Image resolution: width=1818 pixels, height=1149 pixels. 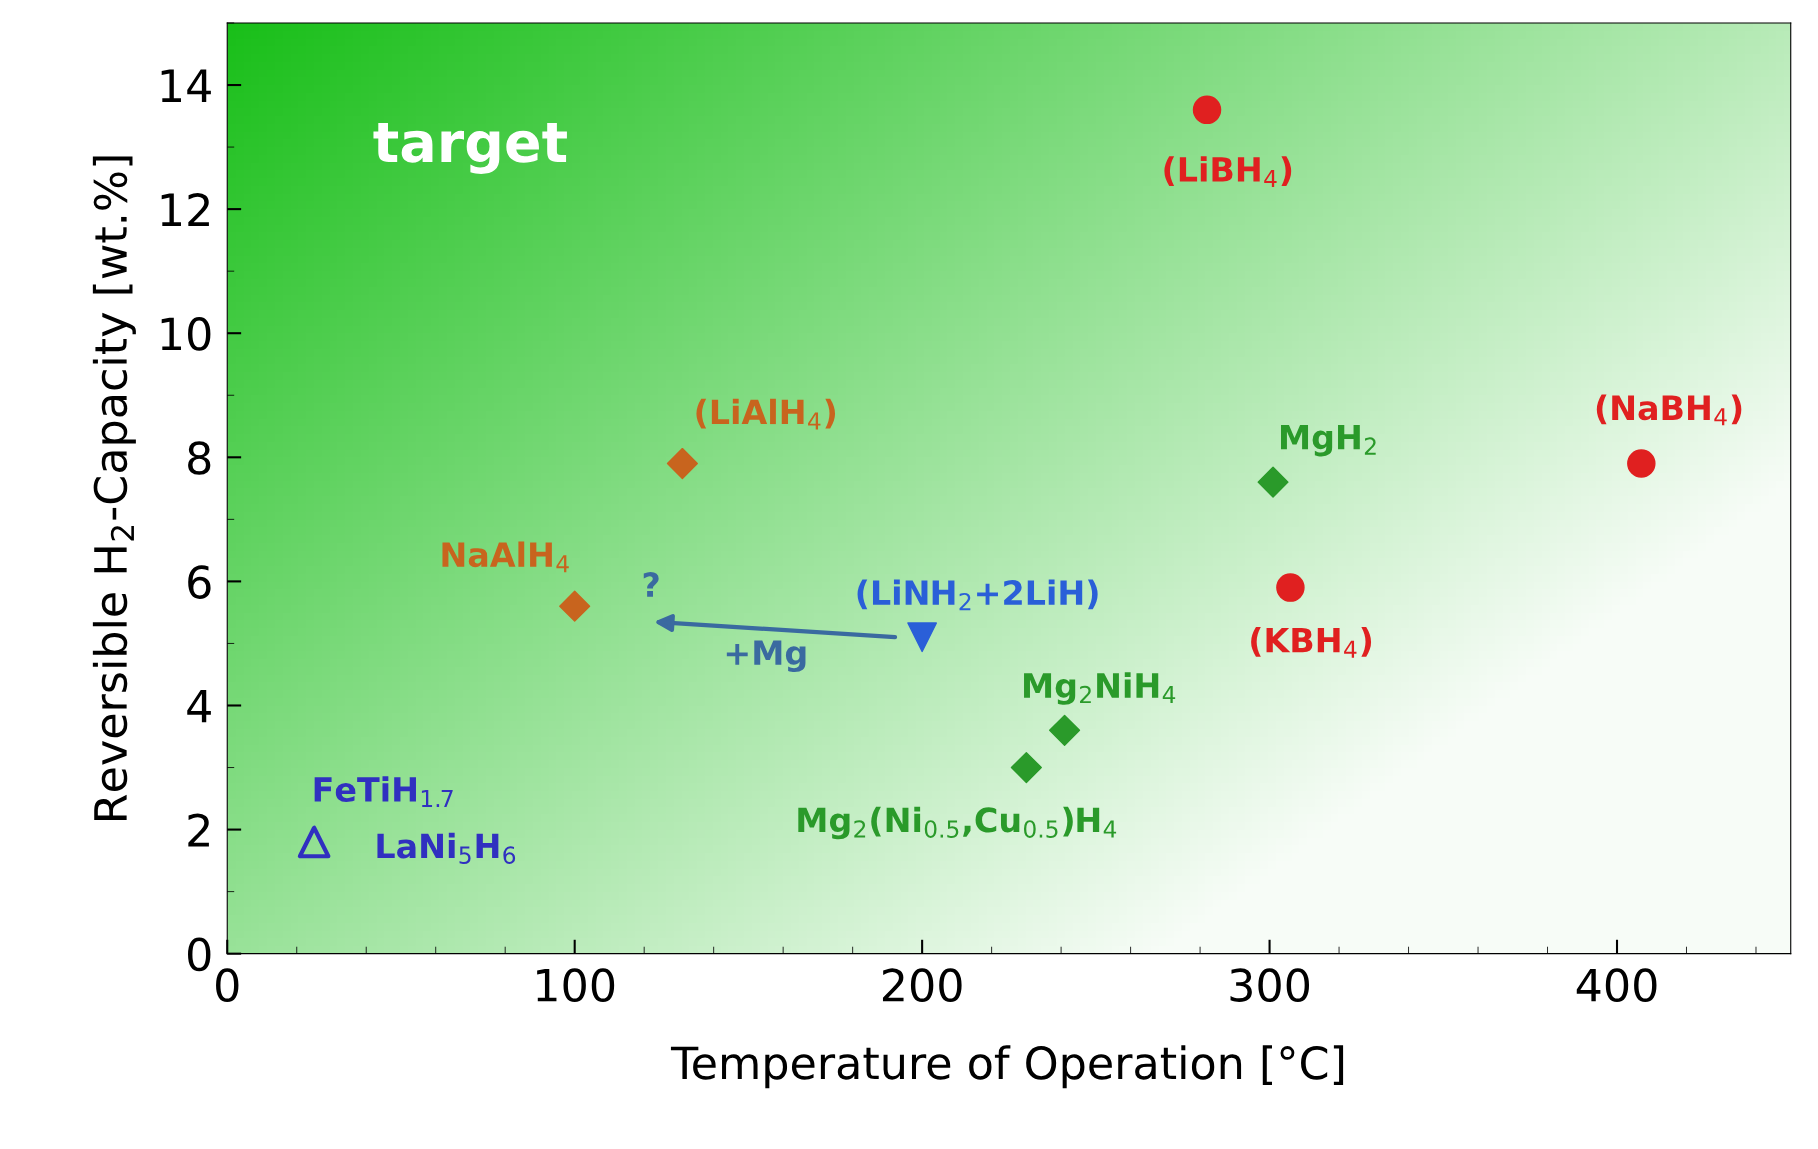 I want to click on y-tick-label: 4, so click(x=199, y=706).